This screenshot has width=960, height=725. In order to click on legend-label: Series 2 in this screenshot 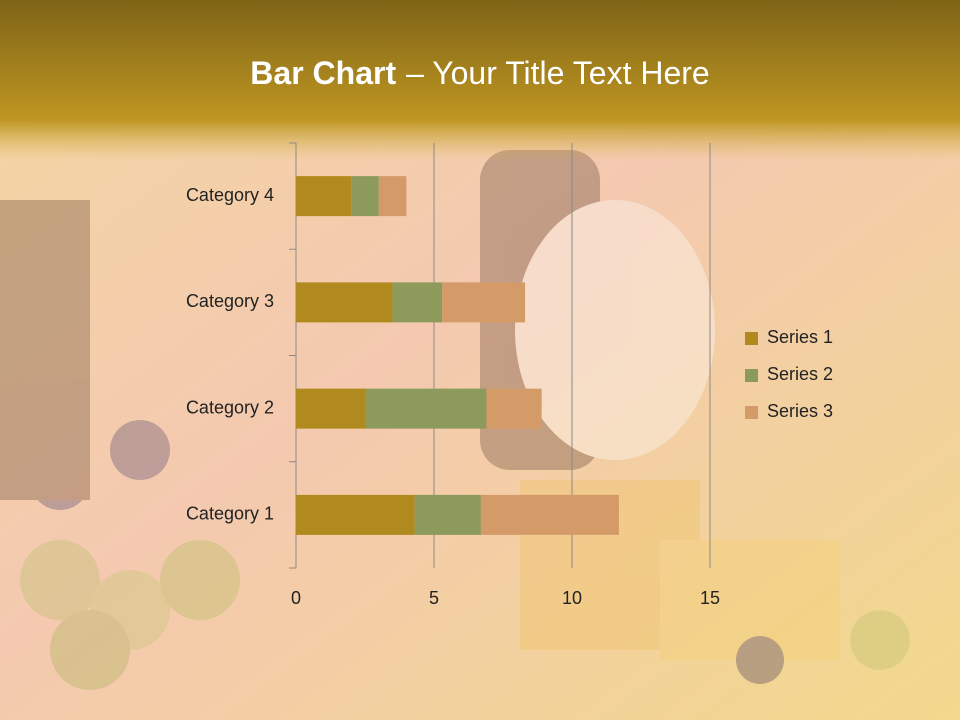, I will do `click(800, 374)`.